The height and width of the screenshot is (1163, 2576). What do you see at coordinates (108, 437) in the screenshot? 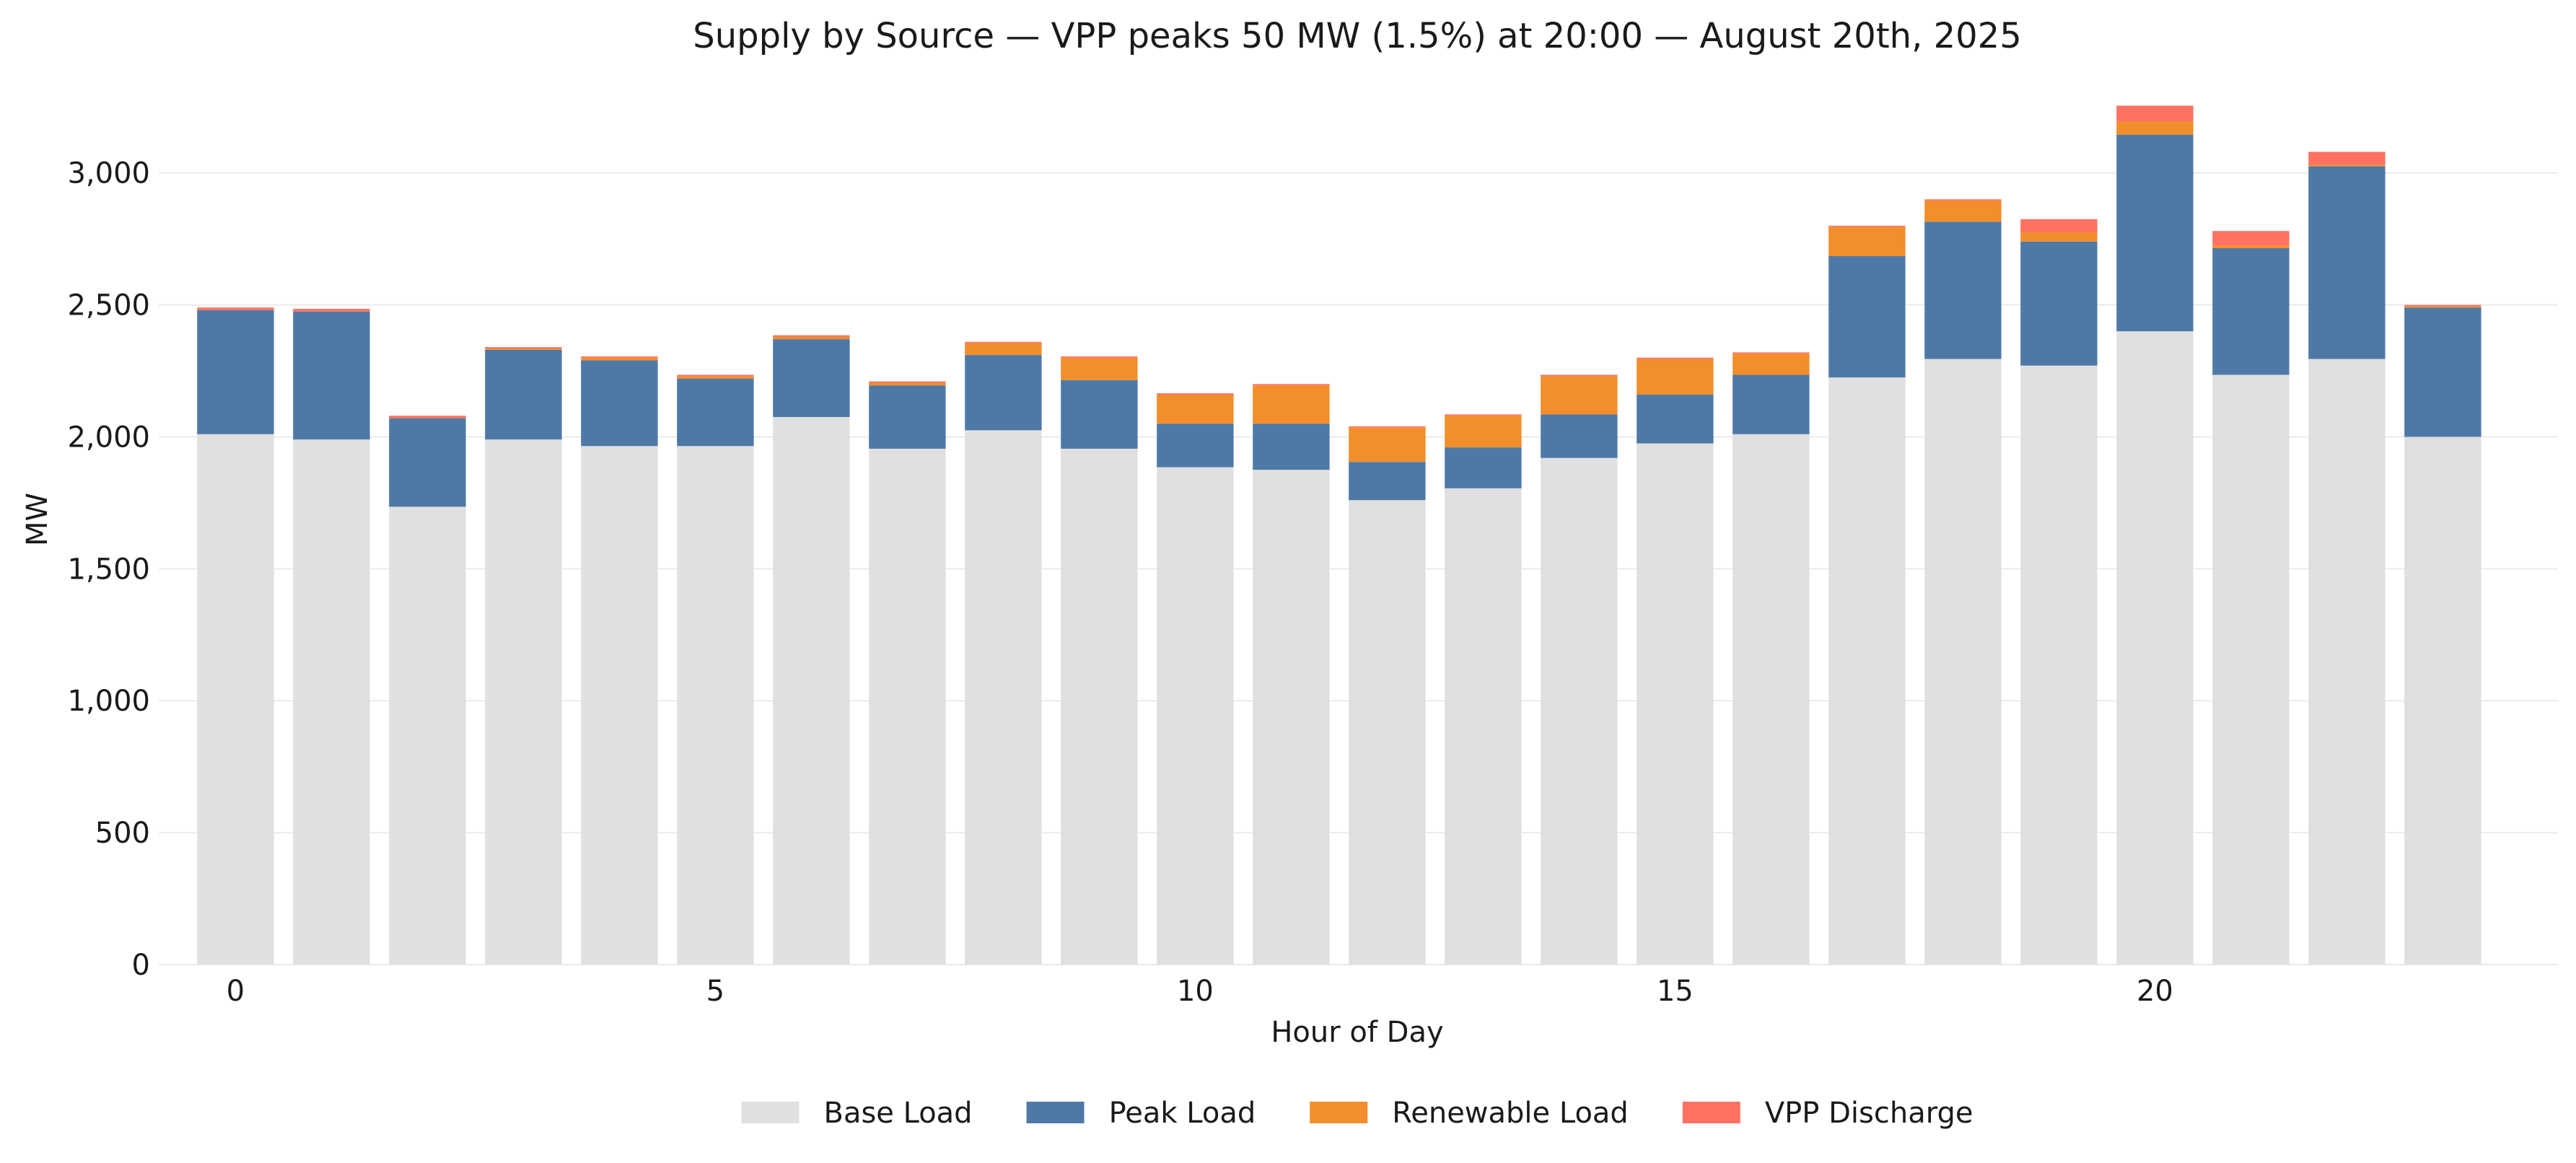
I see `y-tick-label: 2,000` at bounding box center [108, 437].